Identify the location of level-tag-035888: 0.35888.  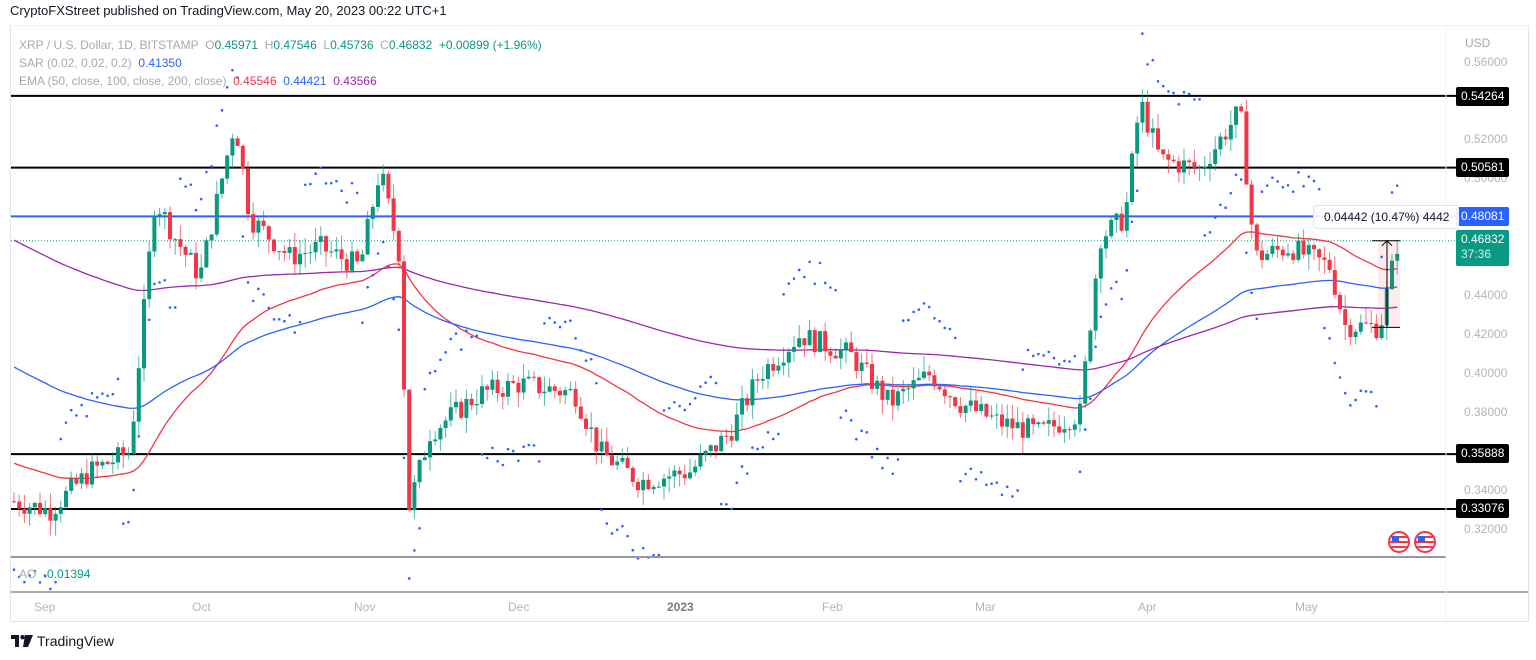
(1483, 453).